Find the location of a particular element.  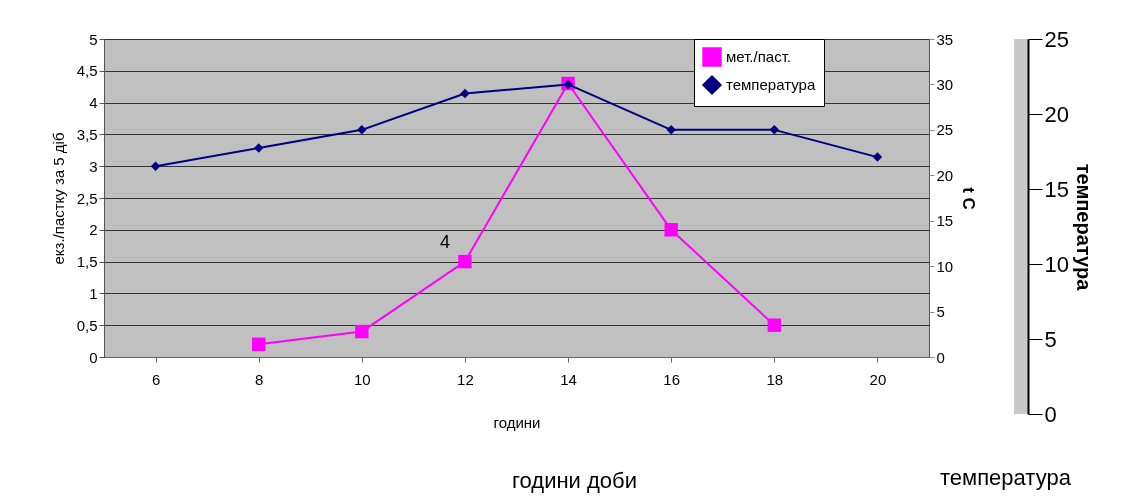

y-tick-label: 4,5 is located at coordinates (87, 71).